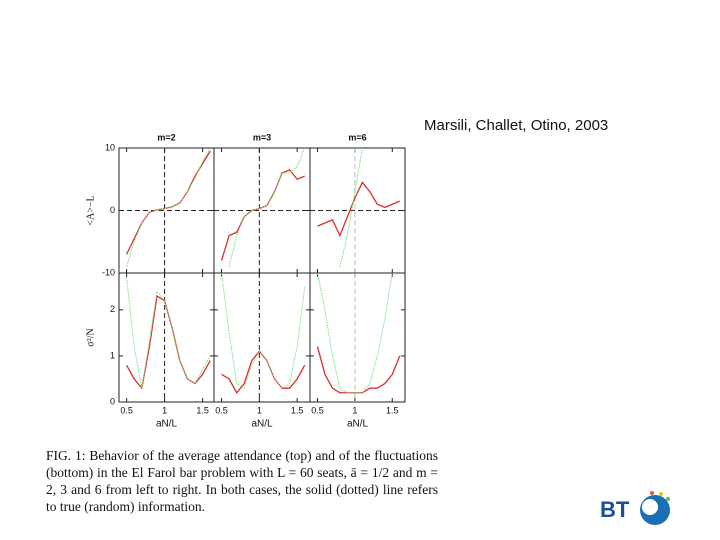 This screenshot has height=540, width=720. What do you see at coordinates (650, 507) in the screenshot?
I see `logo-globe-inner` at bounding box center [650, 507].